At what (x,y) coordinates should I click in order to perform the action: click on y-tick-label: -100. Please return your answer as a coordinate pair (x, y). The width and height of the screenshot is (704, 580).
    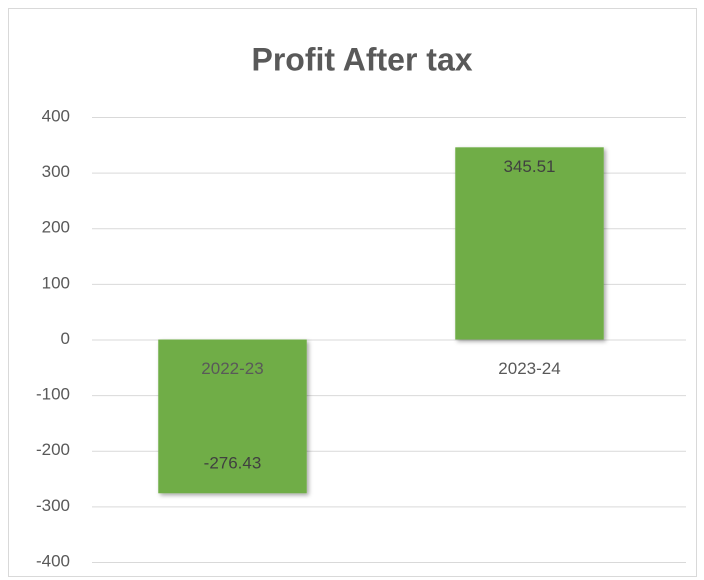
    Looking at the image, I should click on (53, 394).